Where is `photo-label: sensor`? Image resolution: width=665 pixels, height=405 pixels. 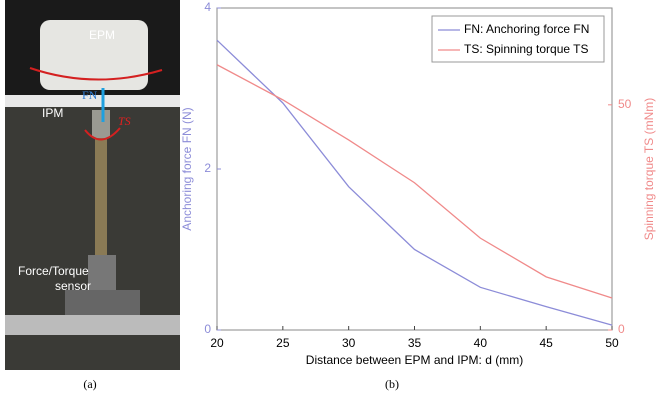 photo-label: sensor is located at coordinates (73, 286).